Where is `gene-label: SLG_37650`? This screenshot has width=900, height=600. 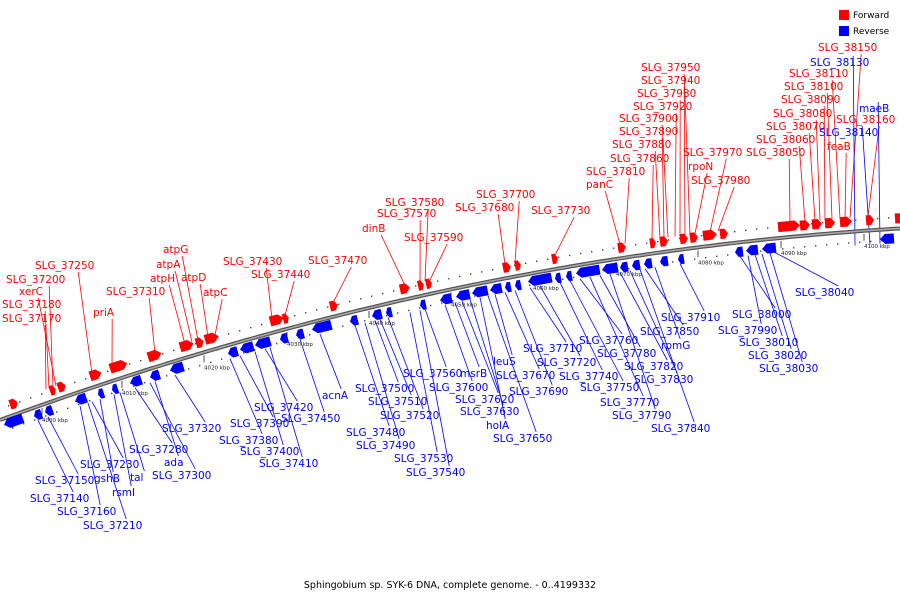 gene-label: SLG_37650 is located at coordinates (522, 439).